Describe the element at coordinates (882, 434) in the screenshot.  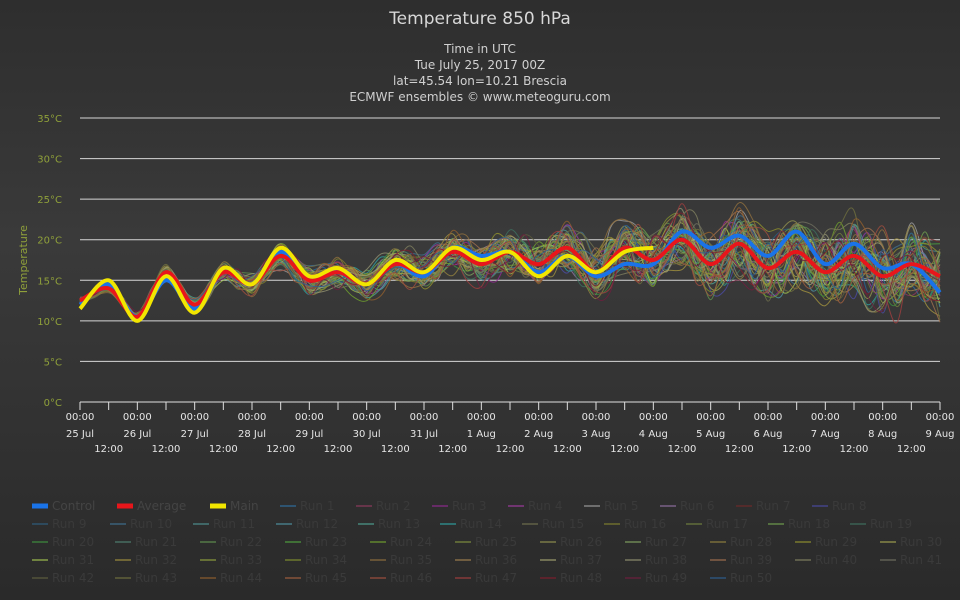
I see `x-tick-label-date: 8 Aug` at that location.